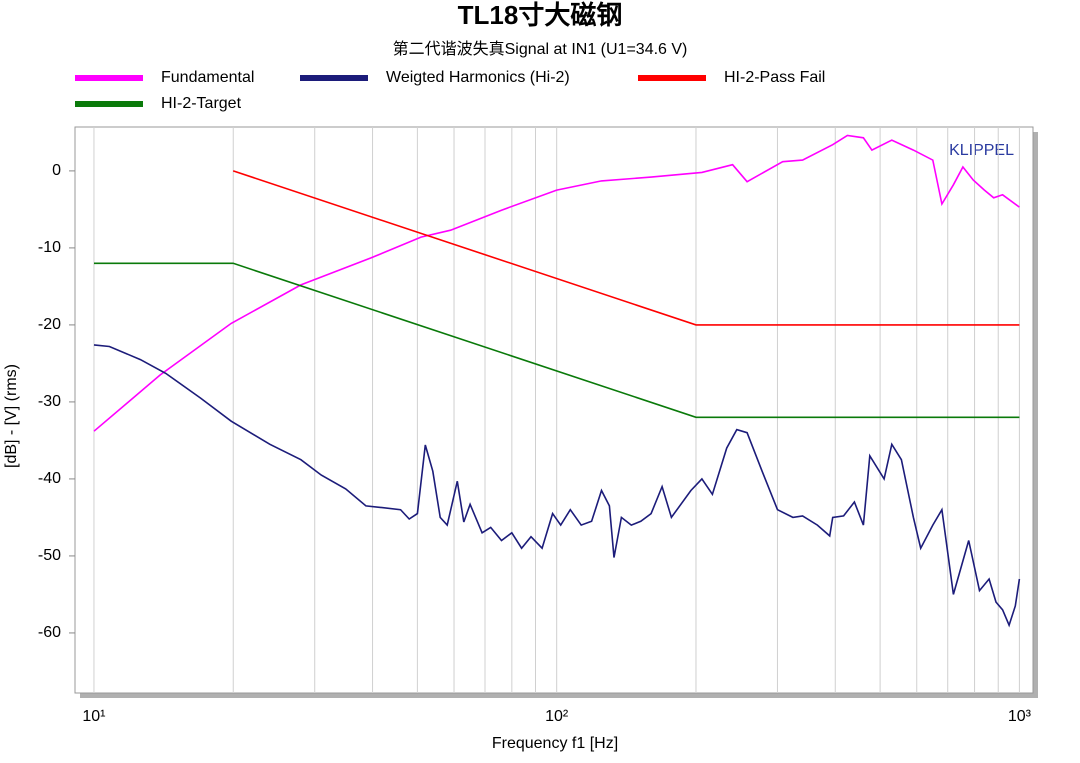  What do you see at coordinates (555, 743) in the screenshot?
I see `x-axis-label: Frequency f1 [Hz]` at bounding box center [555, 743].